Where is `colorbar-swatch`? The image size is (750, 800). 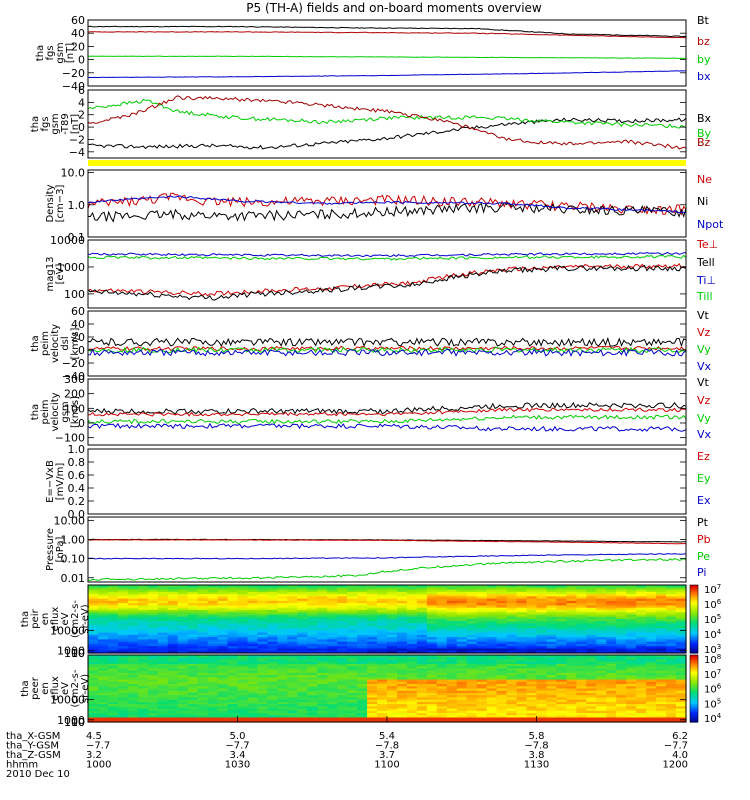
colorbar-swatch is located at coordinates (694, 688).